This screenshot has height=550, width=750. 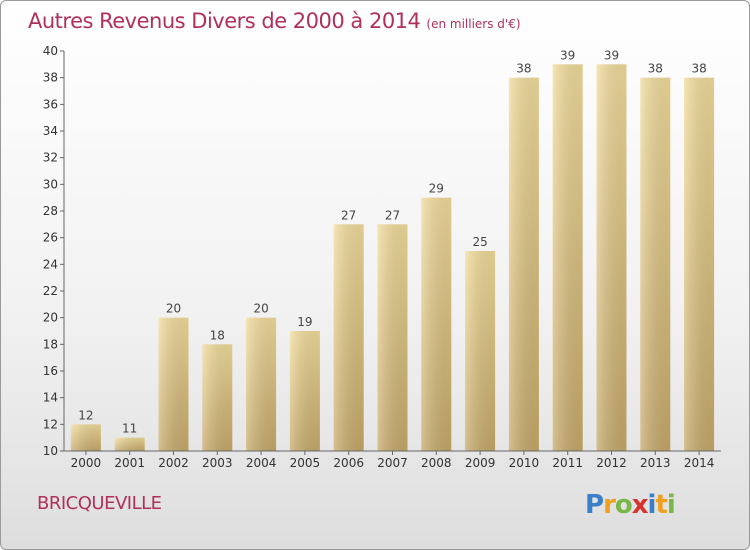 What do you see at coordinates (85, 437) in the screenshot?
I see `bar-shade-2000` at bounding box center [85, 437].